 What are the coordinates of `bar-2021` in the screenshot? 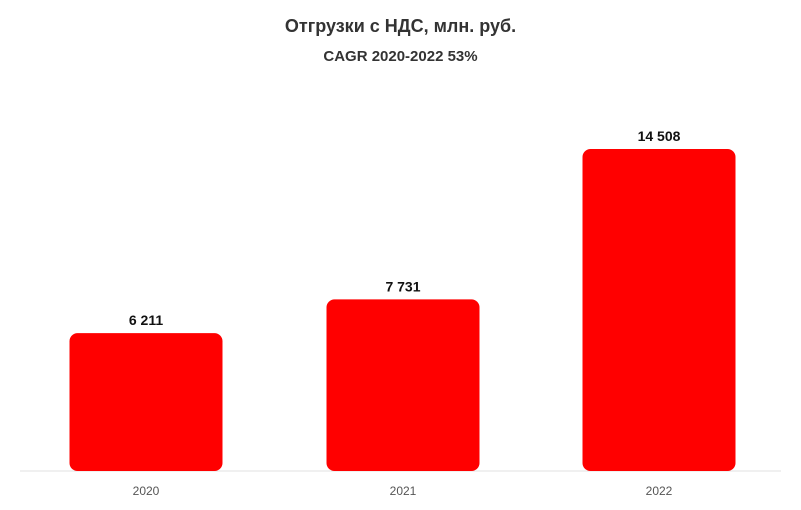 It's located at (403, 385).